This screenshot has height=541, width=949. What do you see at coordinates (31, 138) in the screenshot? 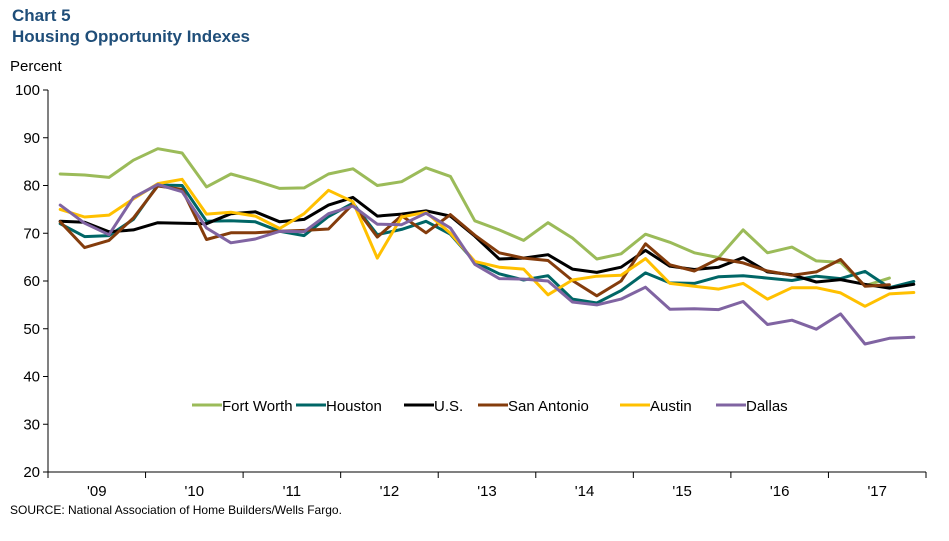
I see `y-tick-label: 90` at bounding box center [31, 138].